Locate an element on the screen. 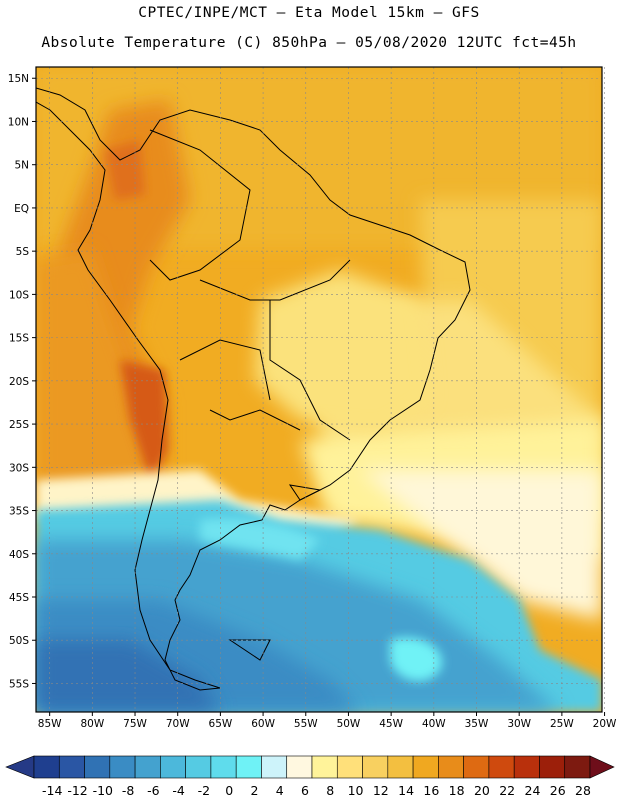  colorbar-label: -12 is located at coordinates (77, 790).